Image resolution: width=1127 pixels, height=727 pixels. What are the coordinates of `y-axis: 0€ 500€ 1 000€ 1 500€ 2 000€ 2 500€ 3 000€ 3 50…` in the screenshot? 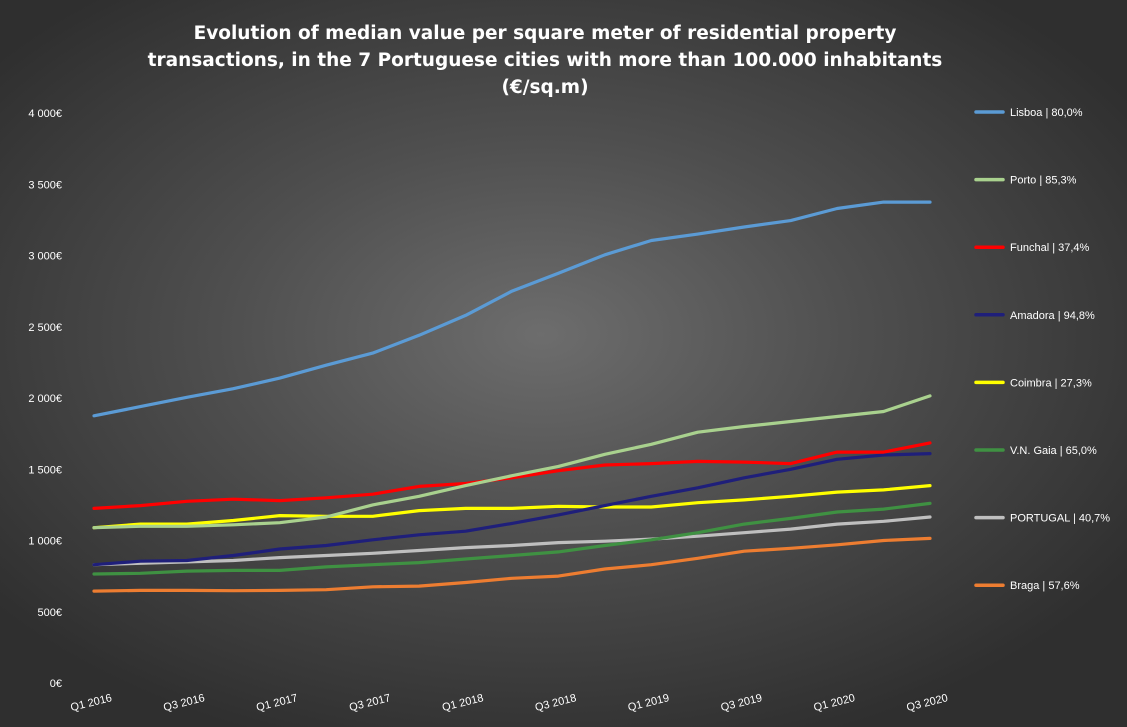 It's located at (45, 399).